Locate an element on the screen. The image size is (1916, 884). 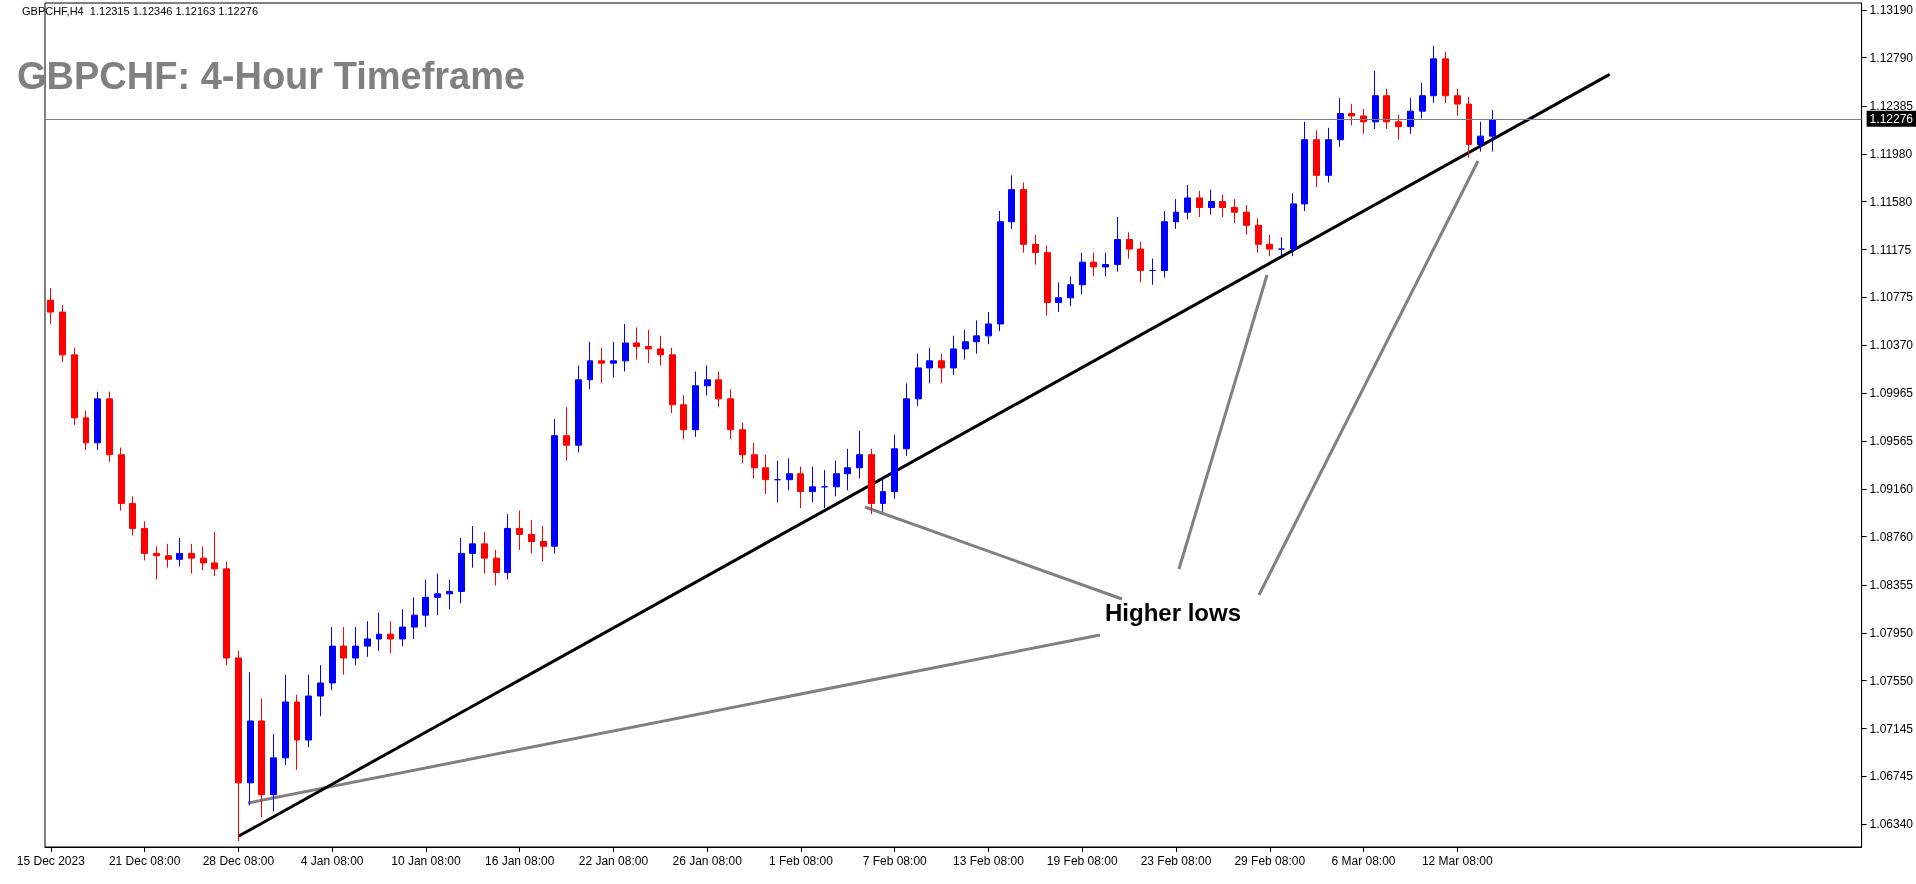
x-tick-label: 13 Feb 08:00 is located at coordinates (989, 861).